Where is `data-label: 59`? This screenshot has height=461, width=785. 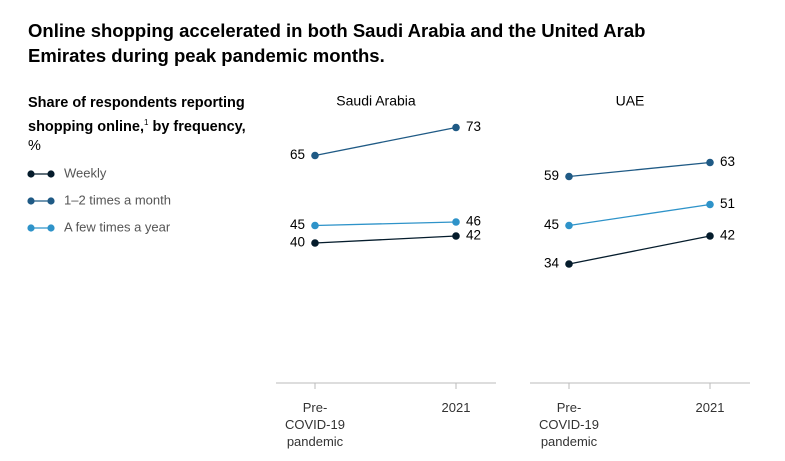
data-label: 59 is located at coordinates (551, 175).